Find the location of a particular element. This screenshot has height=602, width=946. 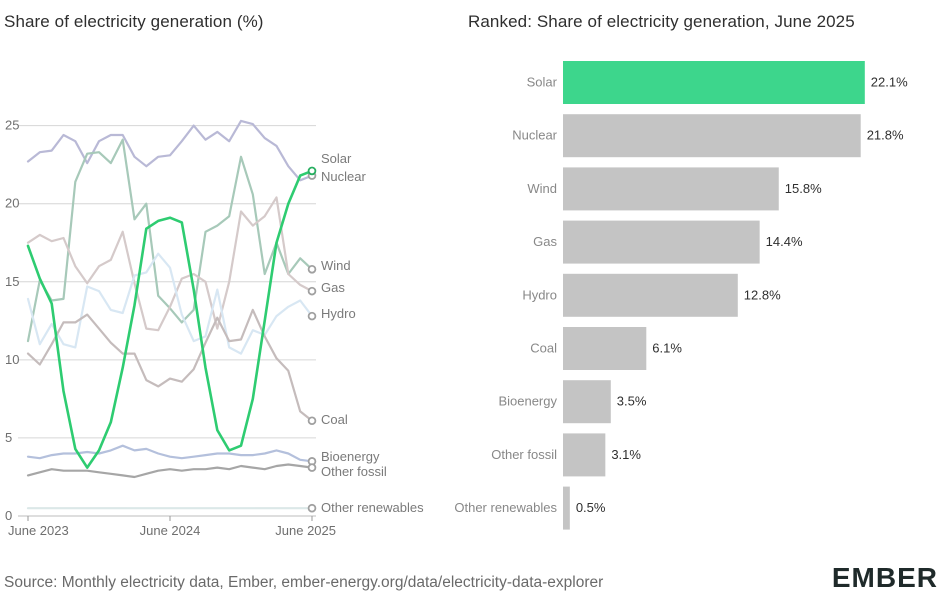

series-line-bioenergy is located at coordinates (170, 453).